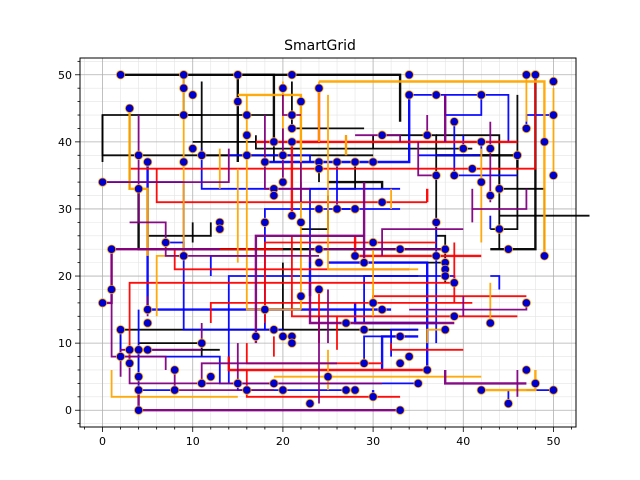  I want to click on x-tick-label: 0, so click(102, 441).